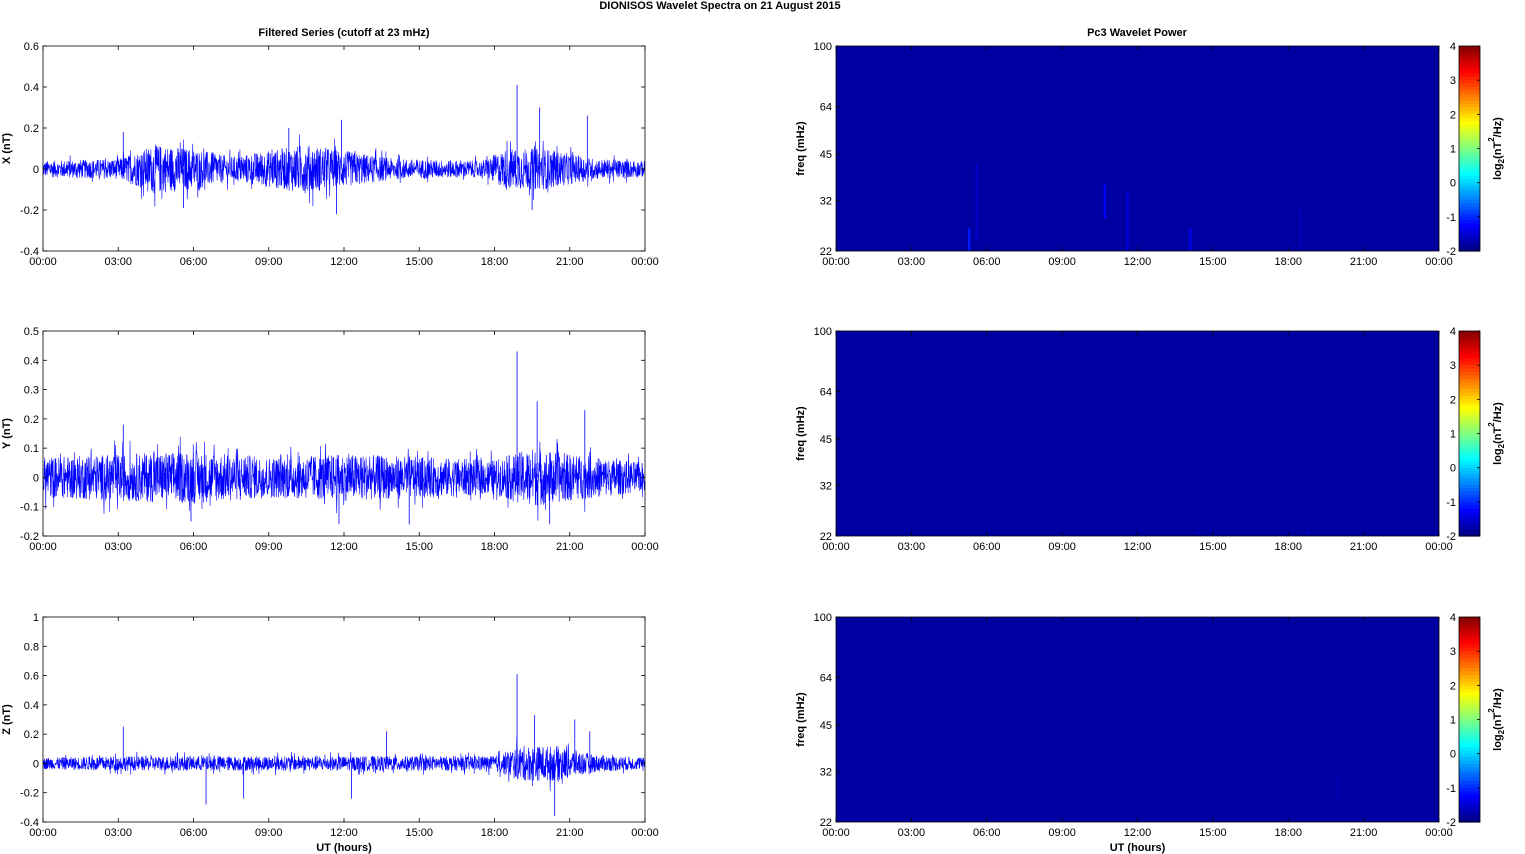 This screenshot has width=1525, height=854. Describe the element at coordinates (31, 361) in the screenshot. I see `y-series-ytick-label: 0.4` at that location.